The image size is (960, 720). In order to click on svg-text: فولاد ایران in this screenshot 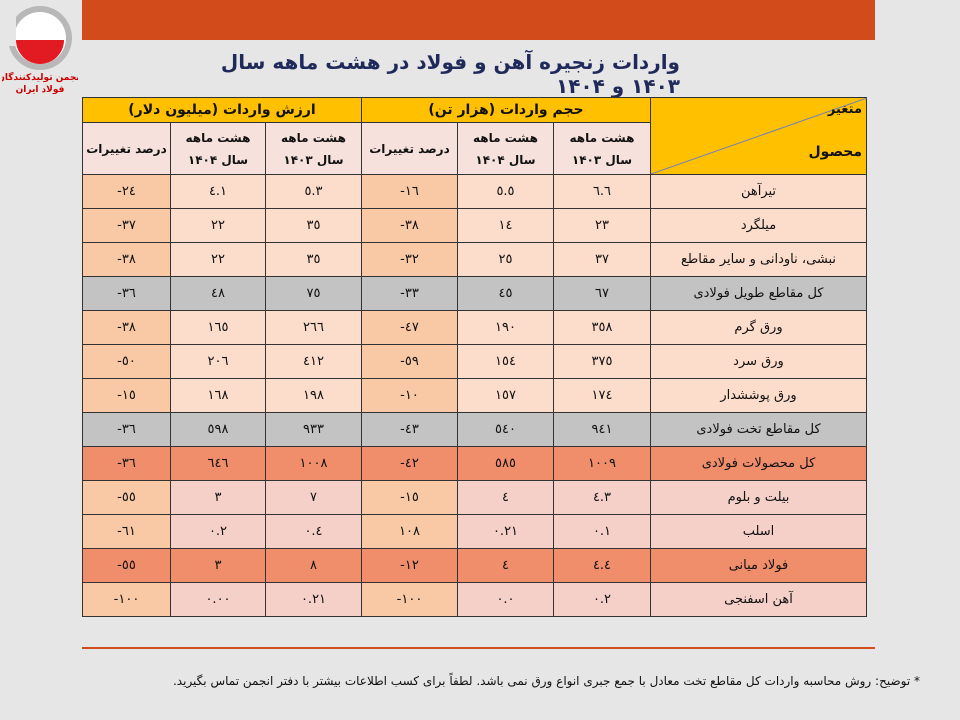, I will do `click(40, 89)`.